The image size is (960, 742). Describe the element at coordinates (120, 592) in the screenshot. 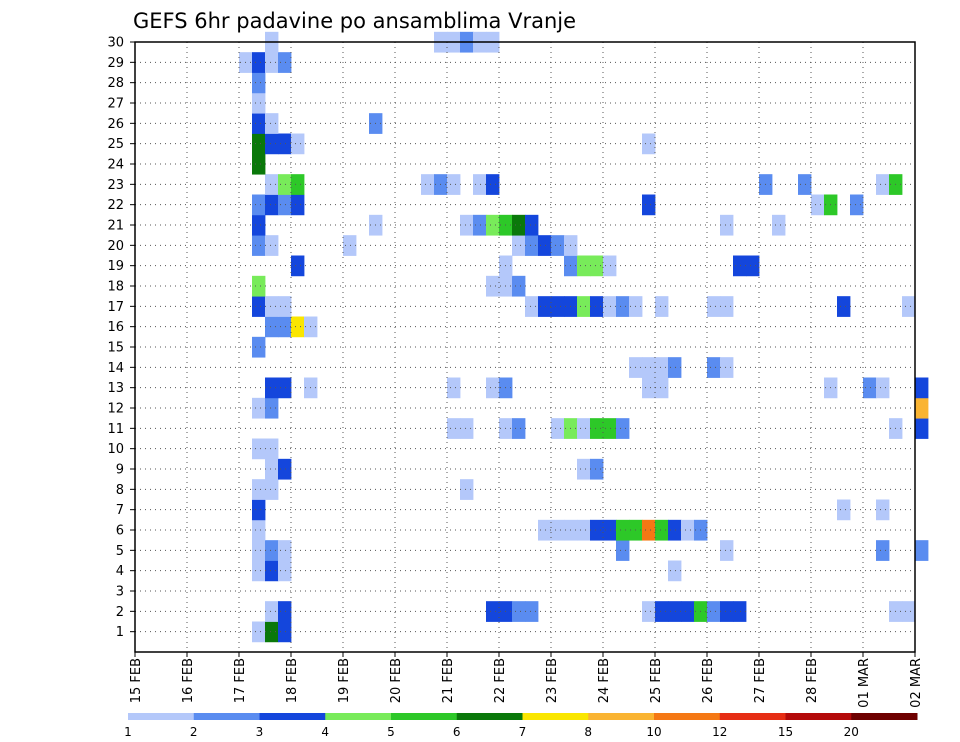

I see `y-tick-label: 3` at that location.